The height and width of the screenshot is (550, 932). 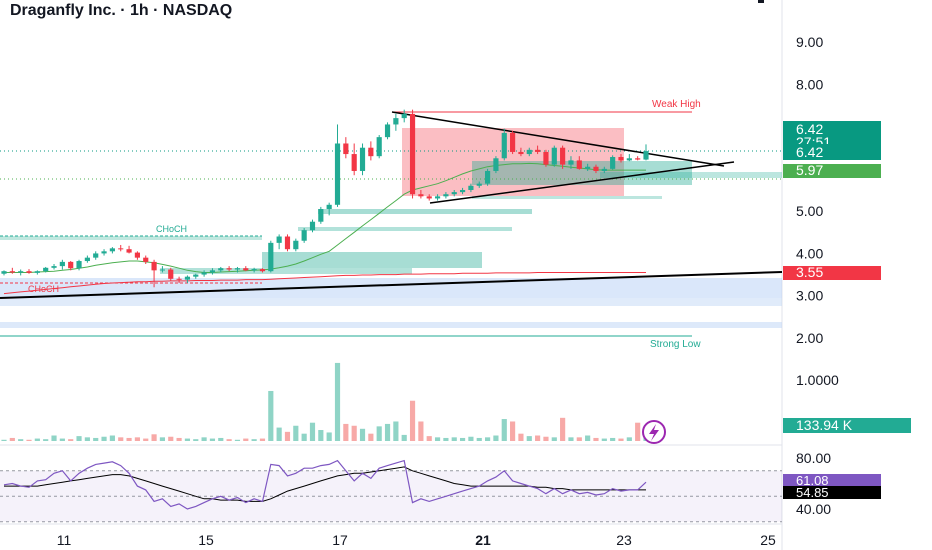 I want to click on rsi-value-label: 61.08, so click(x=812, y=480).